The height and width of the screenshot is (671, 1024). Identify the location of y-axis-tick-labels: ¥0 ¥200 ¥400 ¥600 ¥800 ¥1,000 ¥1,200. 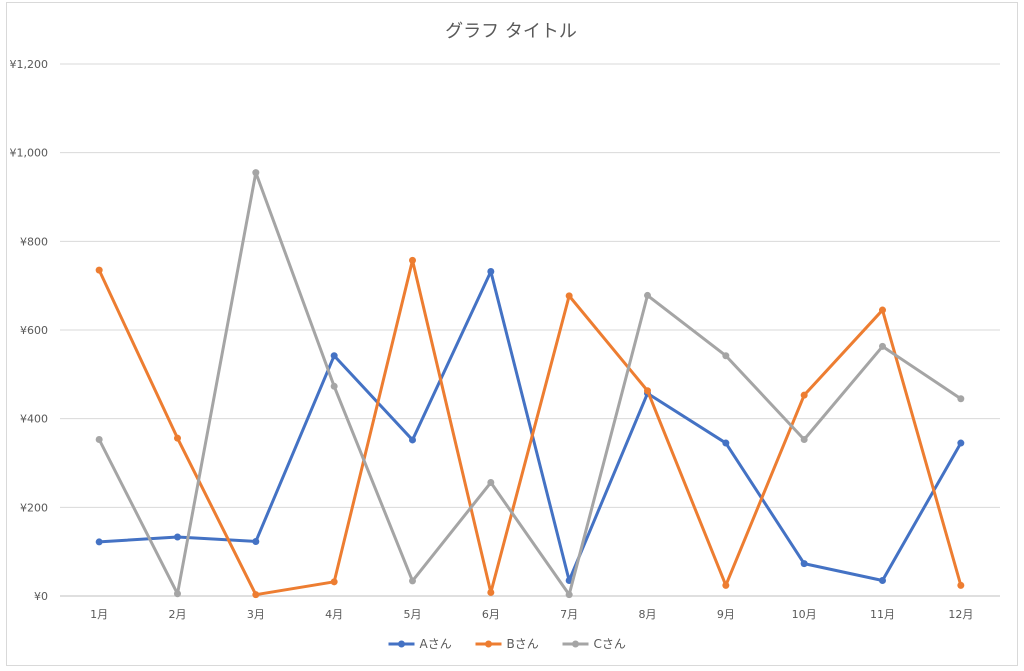
(29, 330).